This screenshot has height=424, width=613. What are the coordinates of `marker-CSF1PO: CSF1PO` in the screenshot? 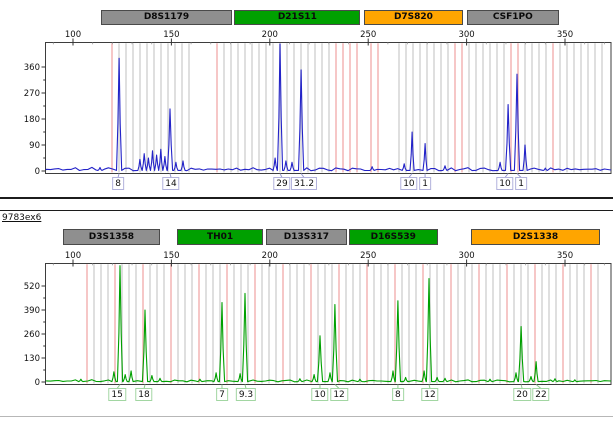 It's located at (513, 17).